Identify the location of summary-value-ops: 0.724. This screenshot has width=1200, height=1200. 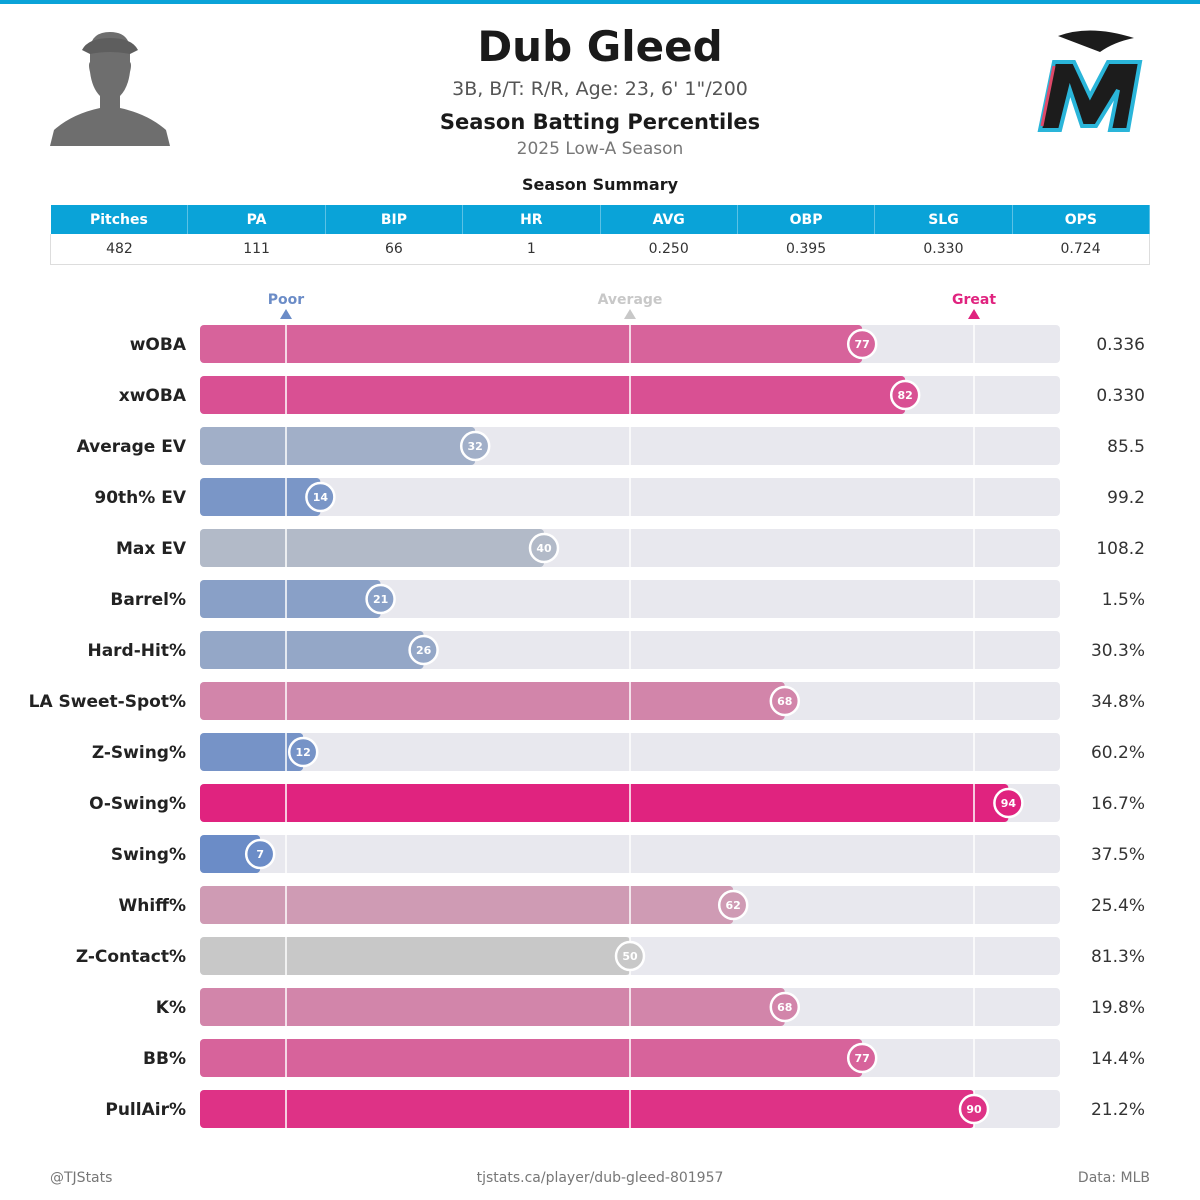
(1081, 249).